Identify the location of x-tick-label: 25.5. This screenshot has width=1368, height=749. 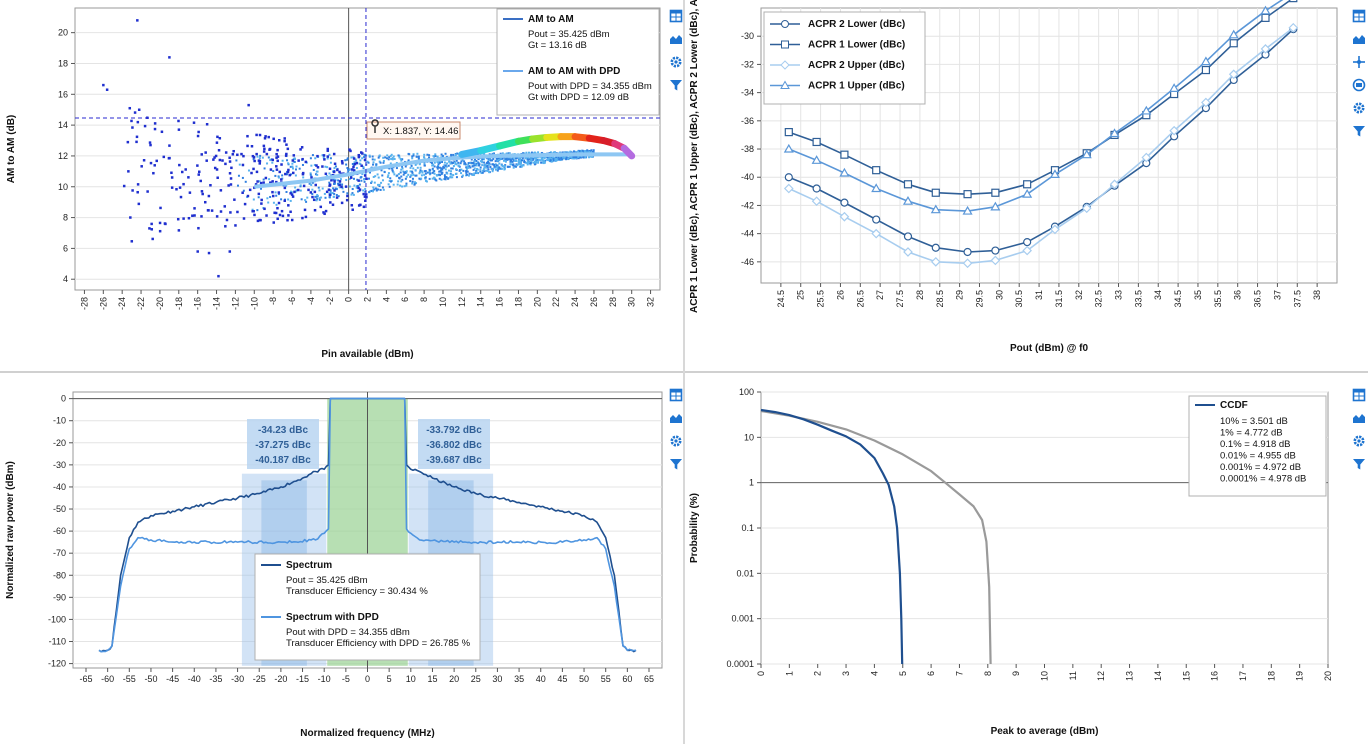
(821, 299).